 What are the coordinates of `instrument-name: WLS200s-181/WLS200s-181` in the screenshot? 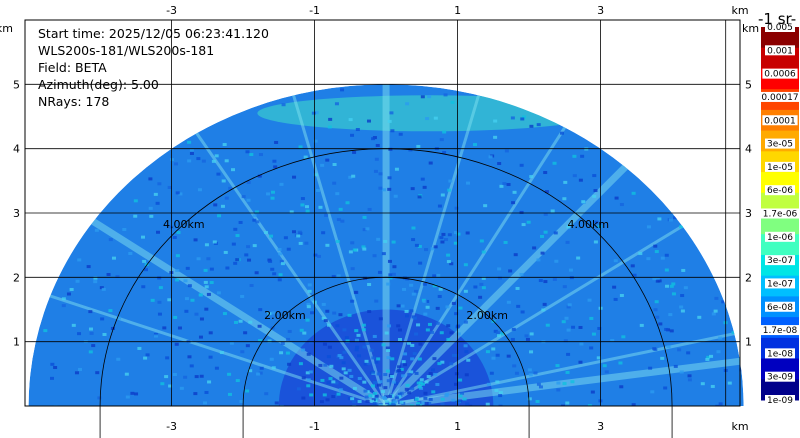 It's located at (126, 50).